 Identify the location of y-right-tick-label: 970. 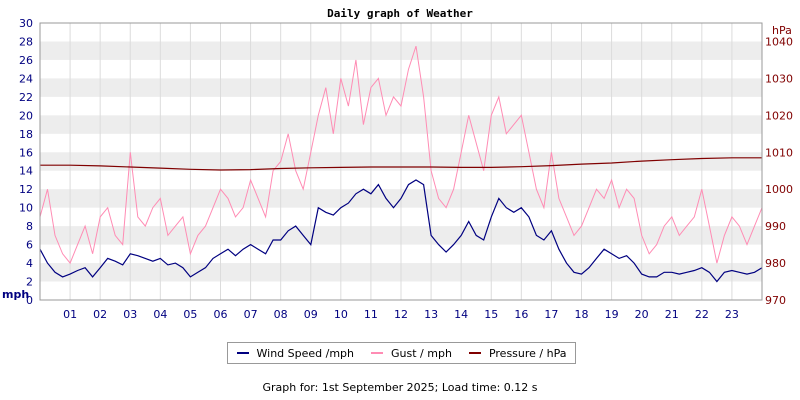
(775, 300).